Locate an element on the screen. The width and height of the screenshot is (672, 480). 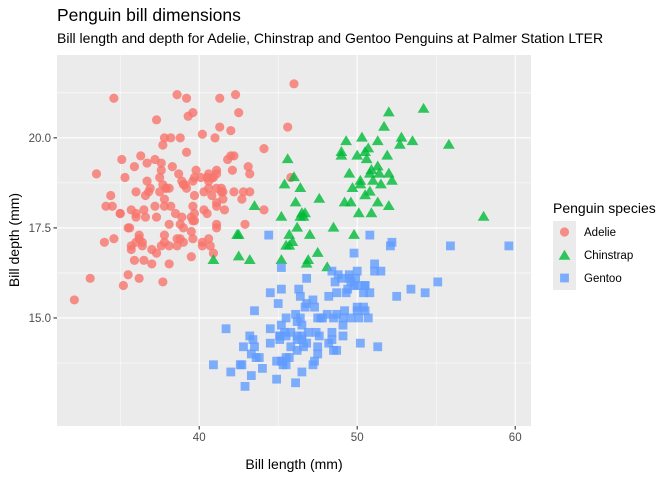
y-axis-title: Bill depth (mm) is located at coordinates (14, 240).